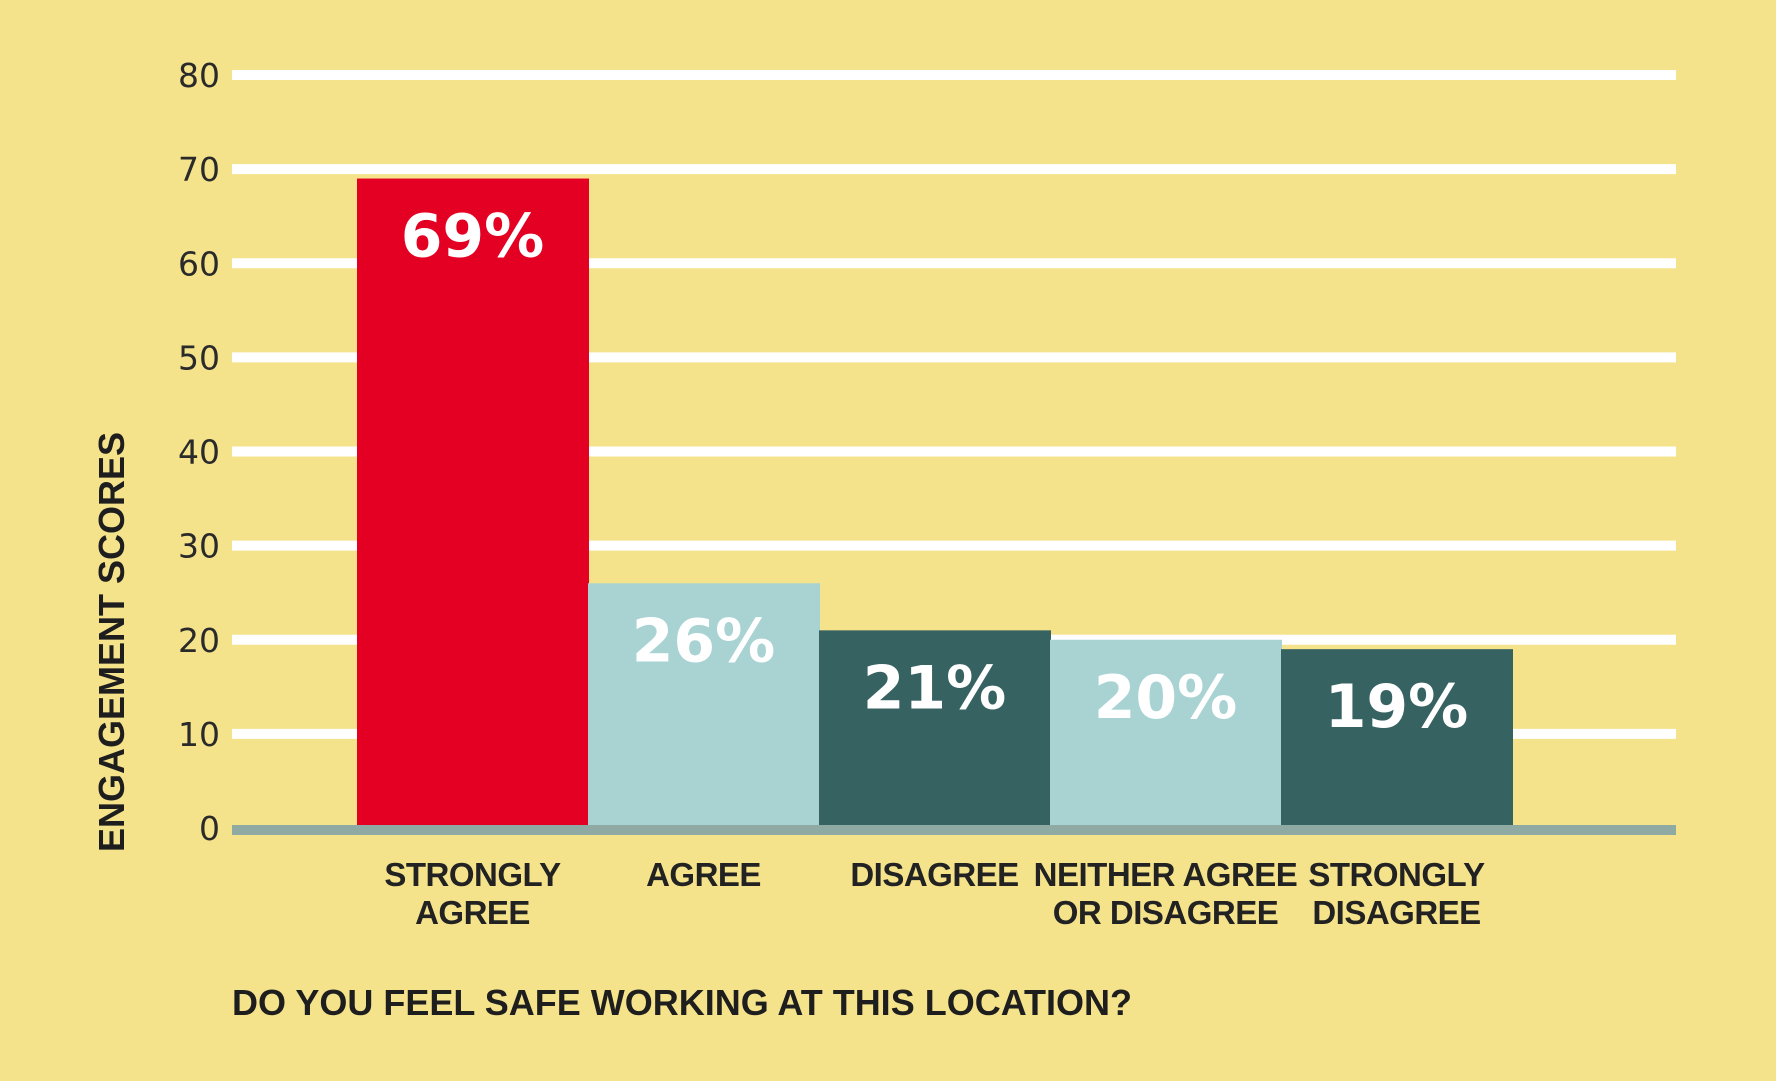 The width and height of the screenshot is (1776, 1081). What do you see at coordinates (199, 640) in the screenshot?
I see `y-tick-label: 20` at bounding box center [199, 640].